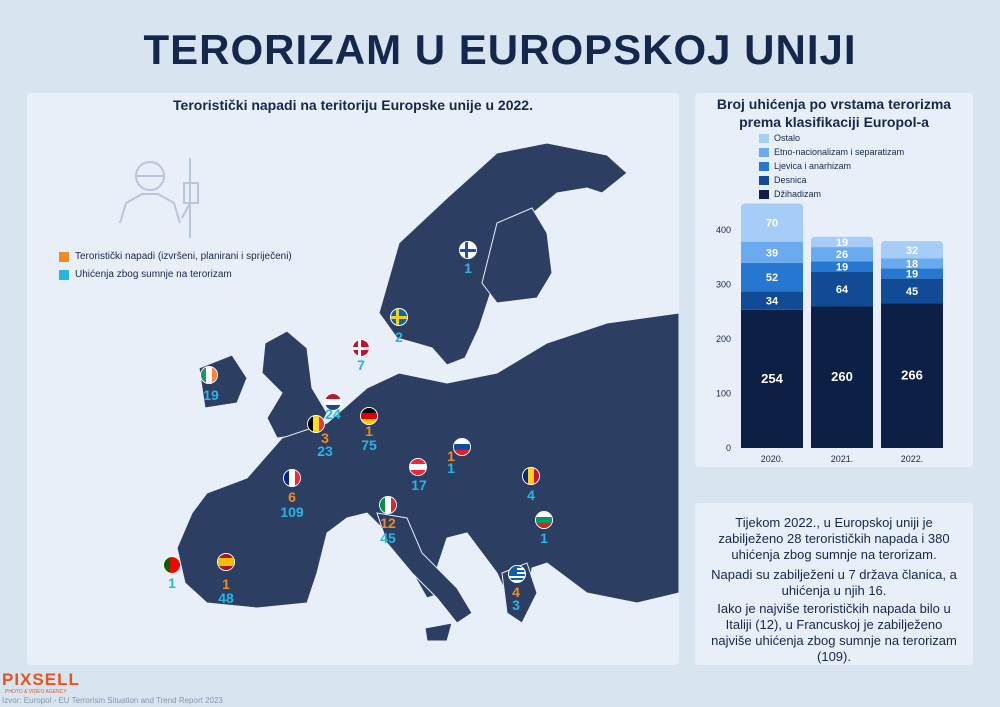 This screenshot has width=1000, height=707. I want to click on legend-attacks-swatch, so click(64, 256).